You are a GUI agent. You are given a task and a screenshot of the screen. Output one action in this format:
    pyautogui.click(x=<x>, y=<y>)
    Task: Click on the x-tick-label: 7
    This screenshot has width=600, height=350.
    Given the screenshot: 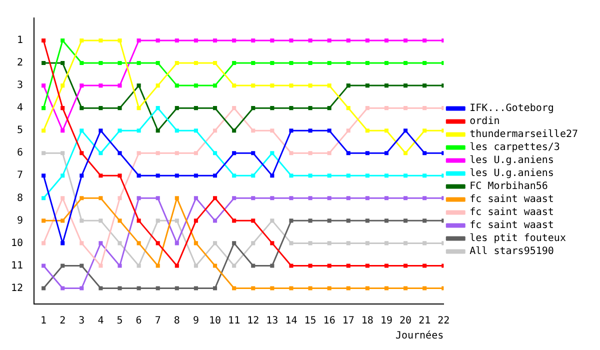 What is the action you would take?
    pyautogui.click(x=157, y=321)
    